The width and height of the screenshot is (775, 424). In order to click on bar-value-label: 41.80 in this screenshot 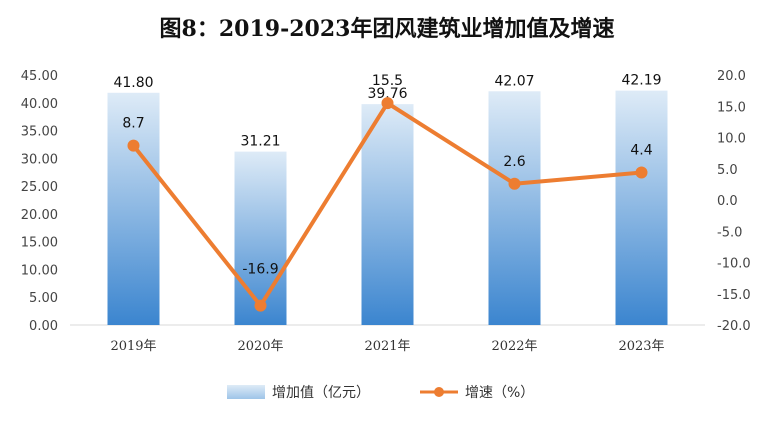, I will do `click(133, 83)`.